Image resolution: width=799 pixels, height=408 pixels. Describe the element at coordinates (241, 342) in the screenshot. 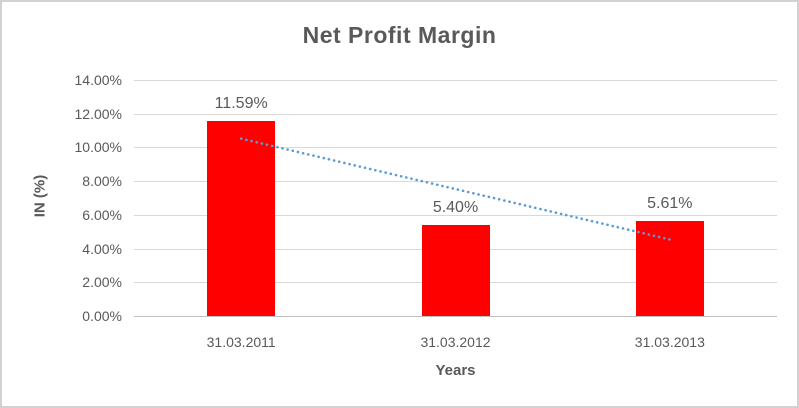

I see `x-tick-label: 31.03.2011` at that location.